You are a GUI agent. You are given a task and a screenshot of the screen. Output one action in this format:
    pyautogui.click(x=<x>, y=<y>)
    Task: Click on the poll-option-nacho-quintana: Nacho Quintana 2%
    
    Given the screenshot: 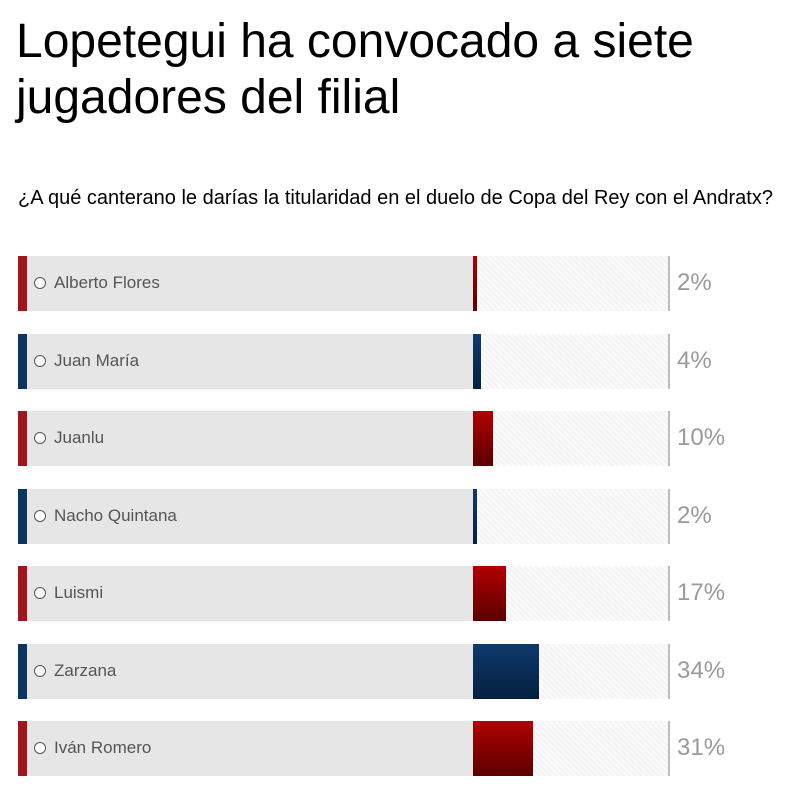 What is the action you would take?
    pyautogui.click(x=398, y=516)
    